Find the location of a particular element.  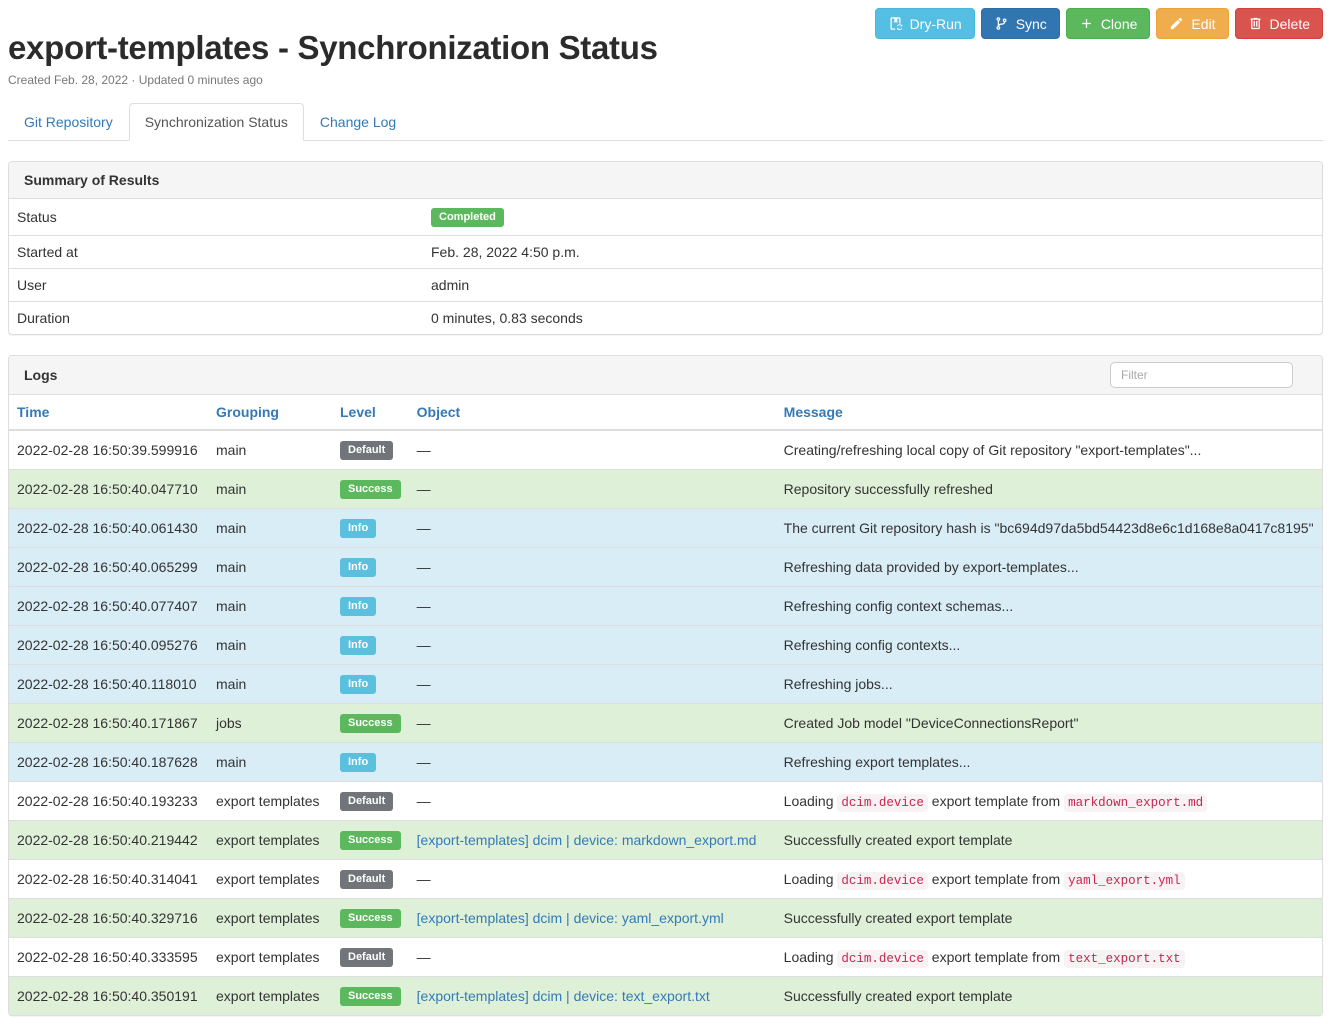

clone-label: Clone is located at coordinates (1119, 23).